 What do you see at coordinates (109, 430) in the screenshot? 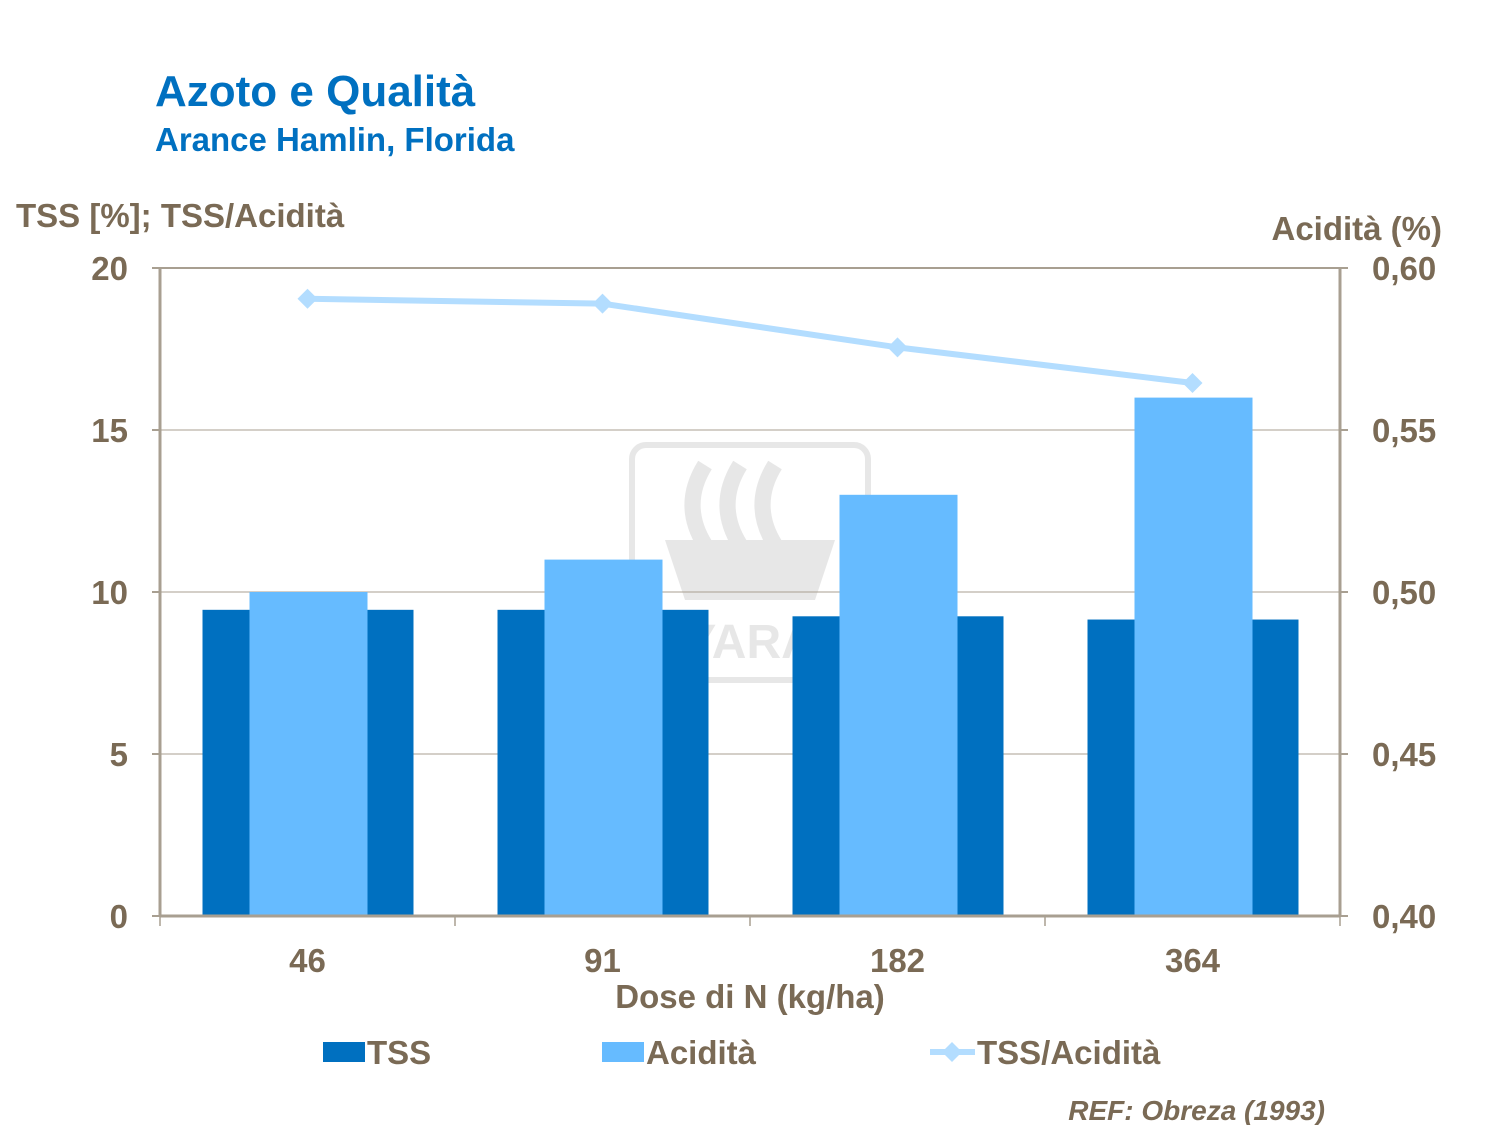
I see `y-tick-label: 15` at bounding box center [109, 430].